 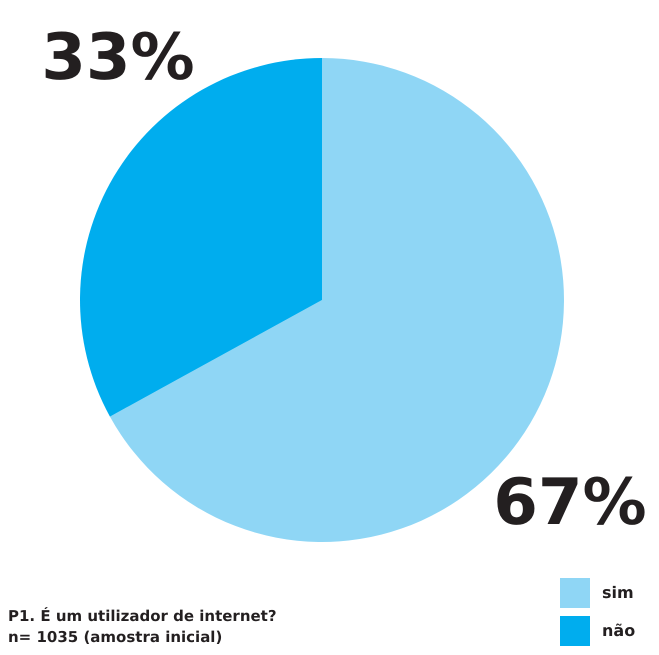 What do you see at coordinates (142, 616) in the screenshot?
I see `text: P1. É um utilizador de internet?` at bounding box center [142, 616].